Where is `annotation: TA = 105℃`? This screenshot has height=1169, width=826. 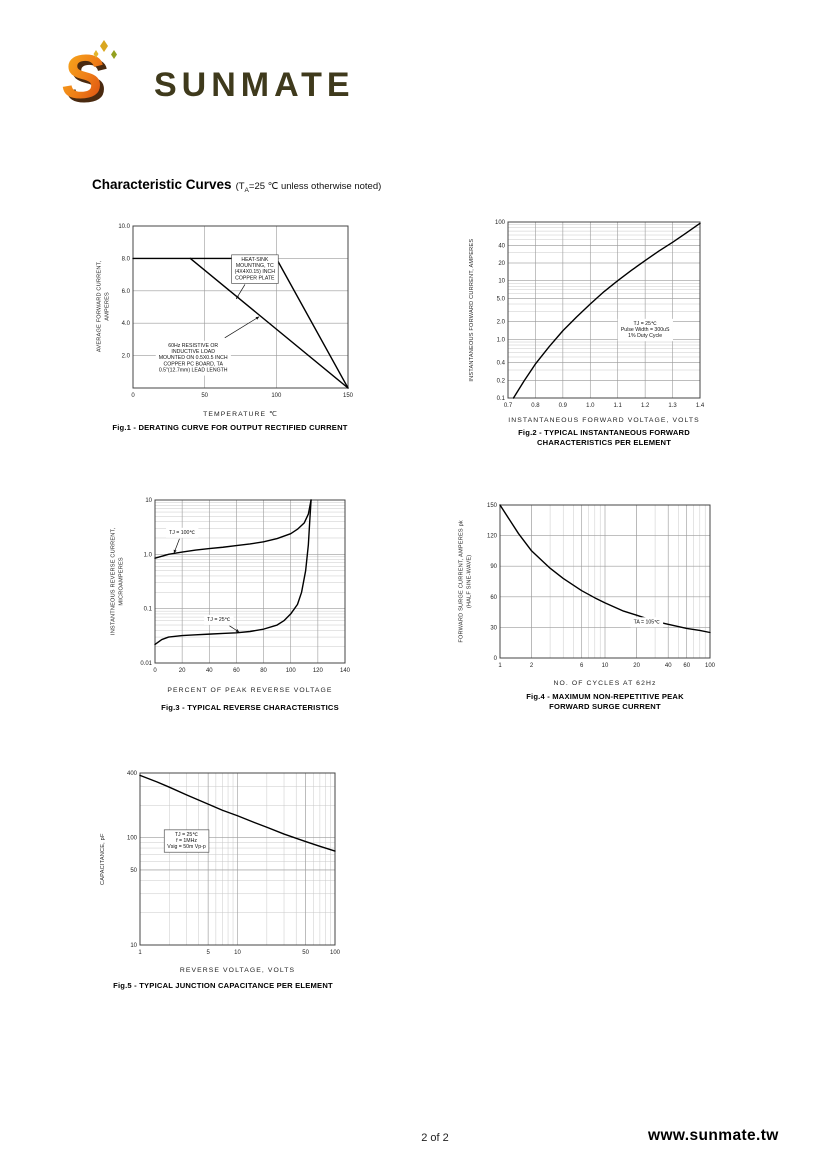
annotation: TA = 105℃ is located at coordinates (647, 622).